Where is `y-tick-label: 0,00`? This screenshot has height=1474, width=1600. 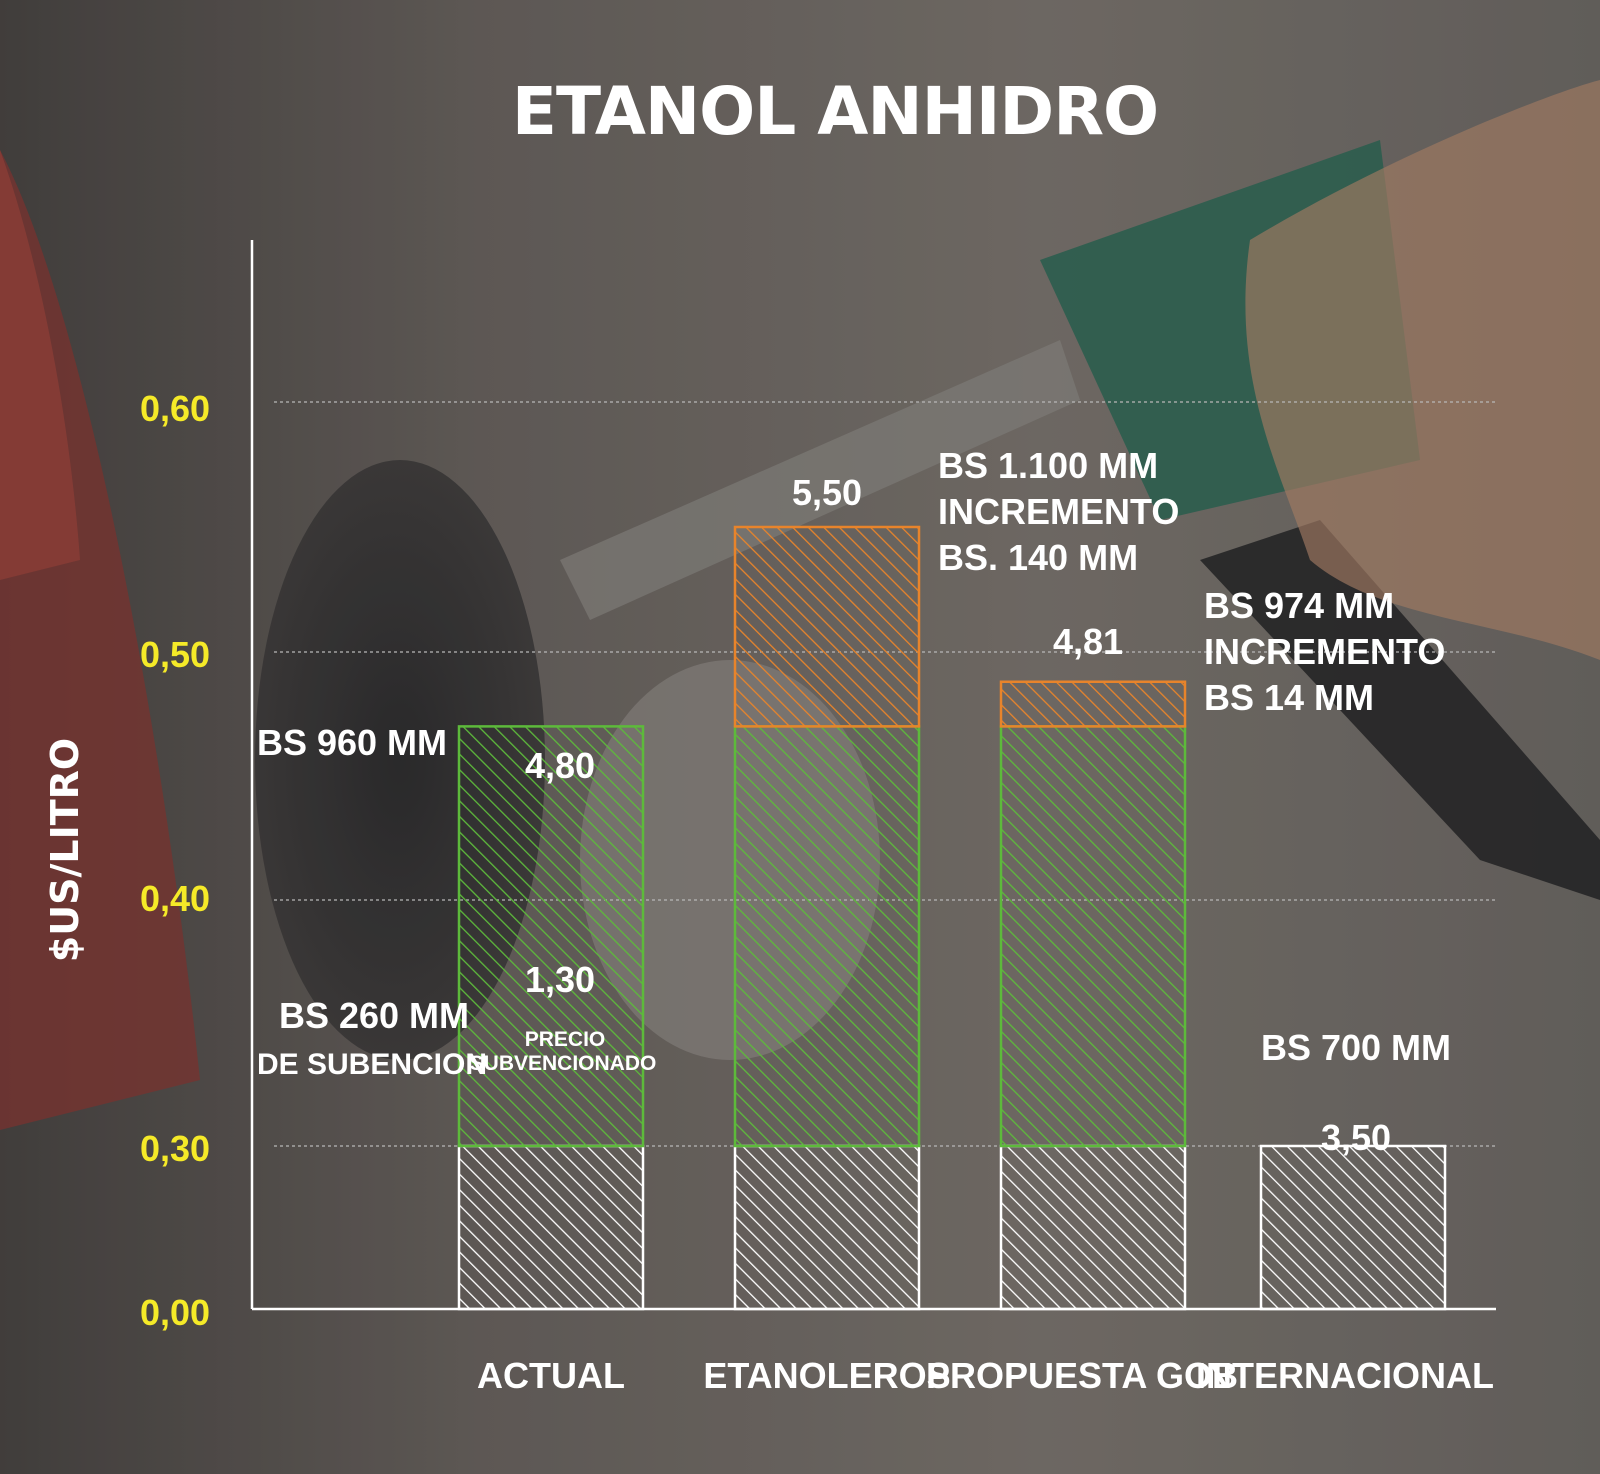 y-tick-label: 0,00 is located at coordinates (175, 1312).